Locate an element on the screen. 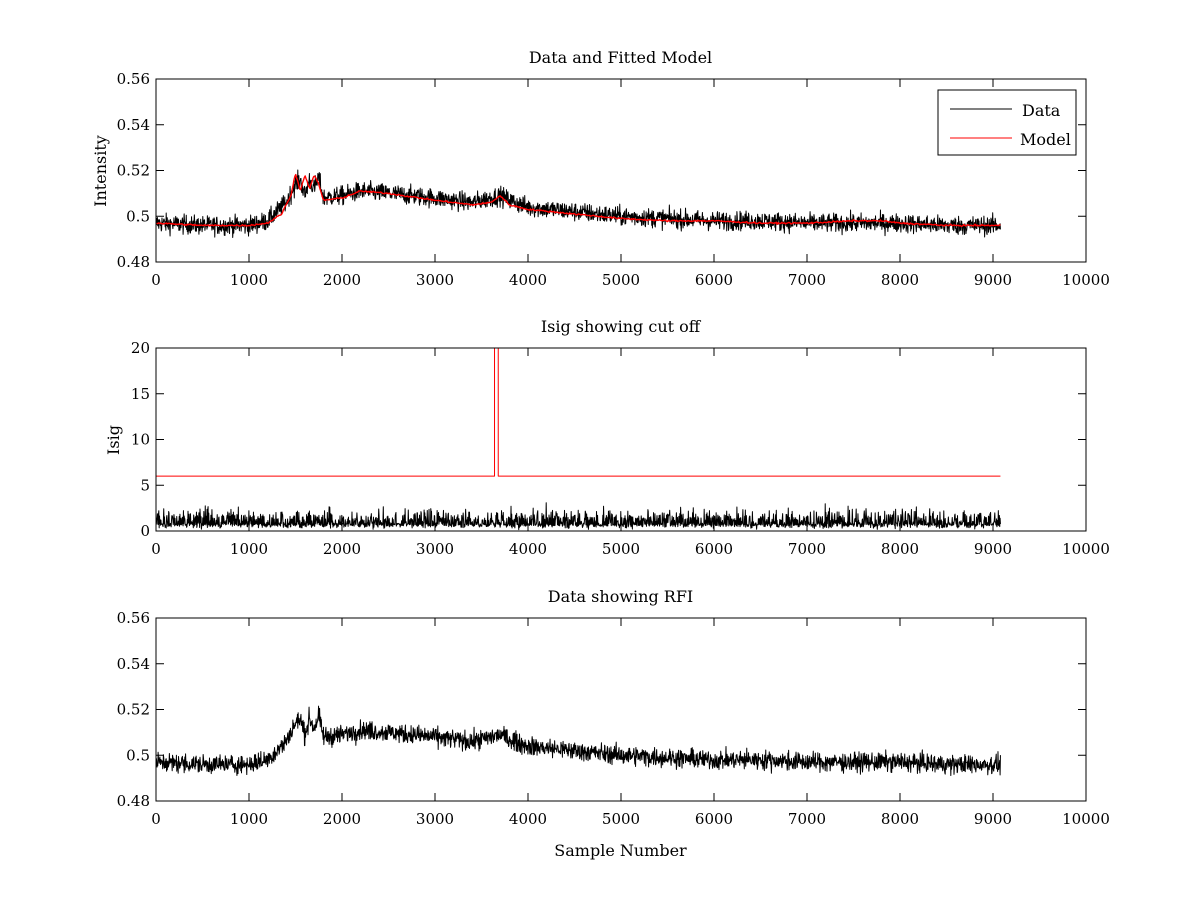 The height and width of the screenshot is (900, 1200). y-tick-label: 0 is located at coordinates (145, 531).